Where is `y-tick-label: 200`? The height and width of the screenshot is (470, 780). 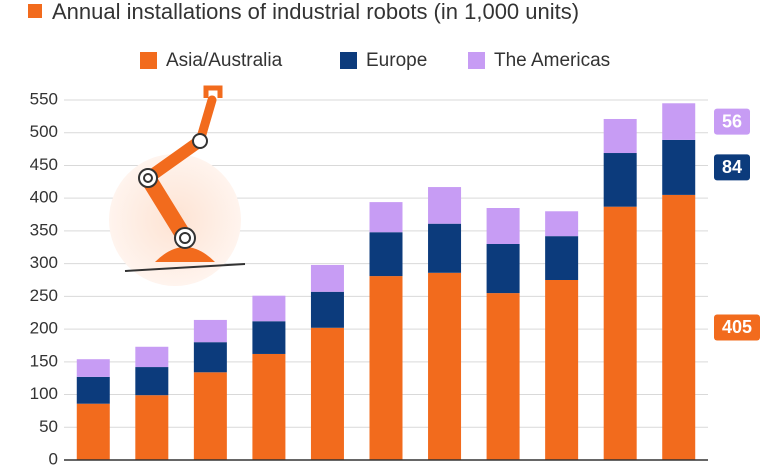
y-tick-label: 200 is located at coordinates (44, 328).